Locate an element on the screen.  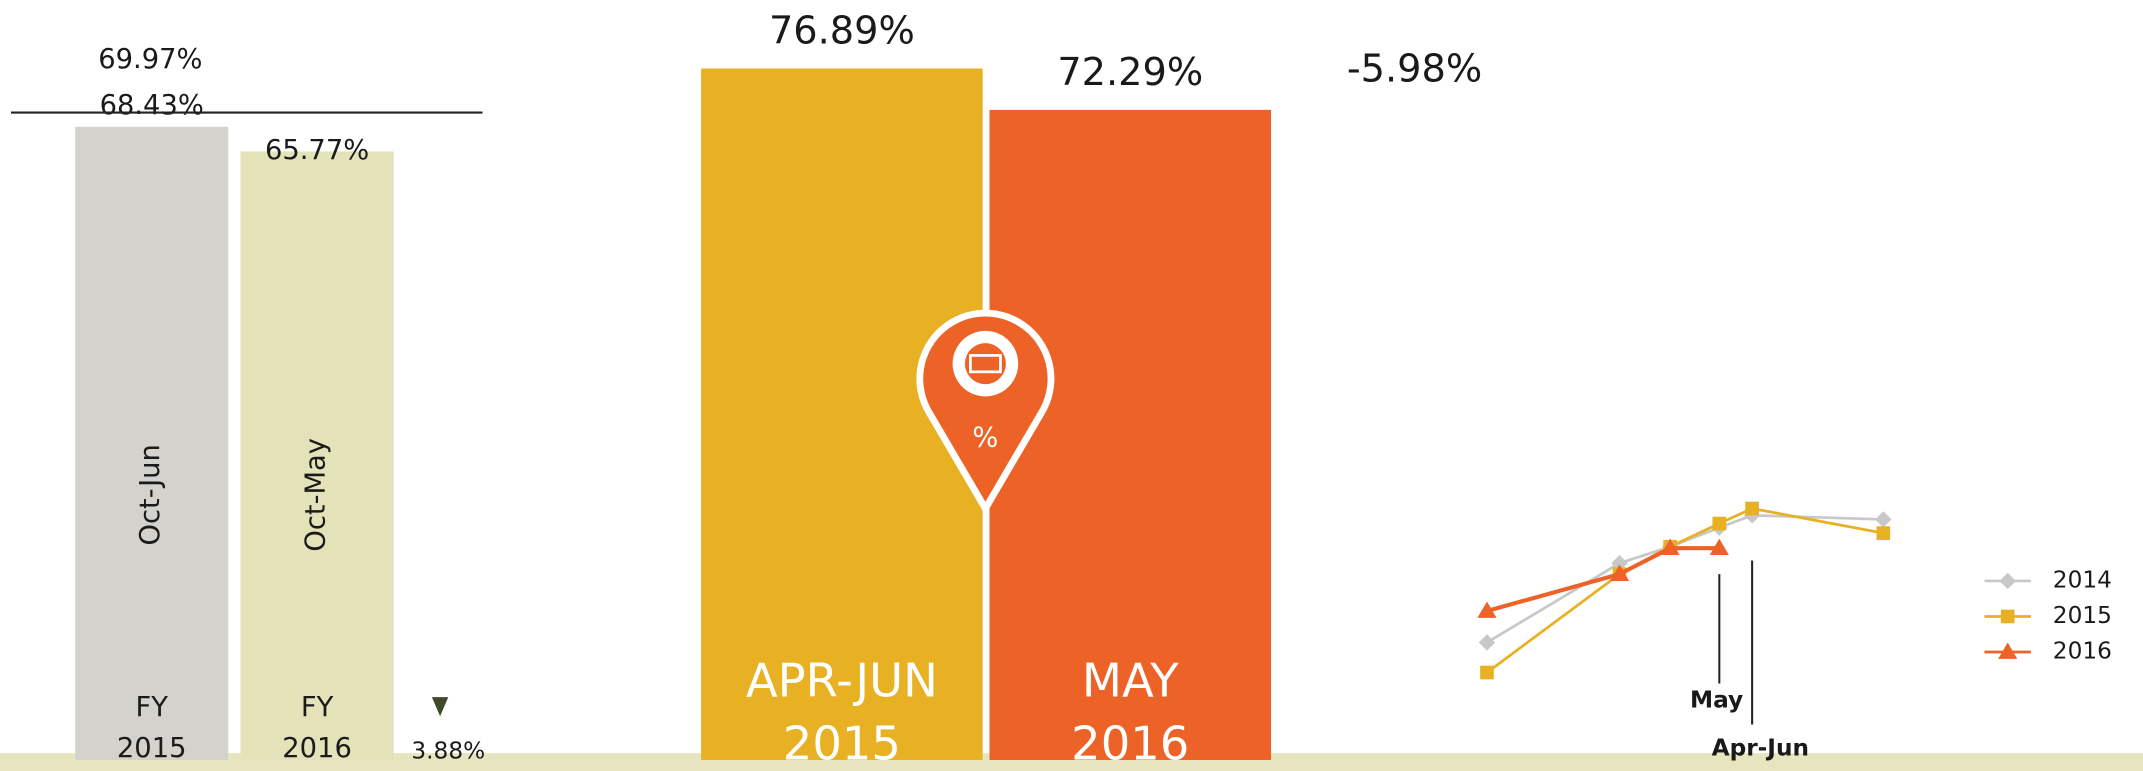
category-label: MAY 2016 is located at coordinates (1130, 711).